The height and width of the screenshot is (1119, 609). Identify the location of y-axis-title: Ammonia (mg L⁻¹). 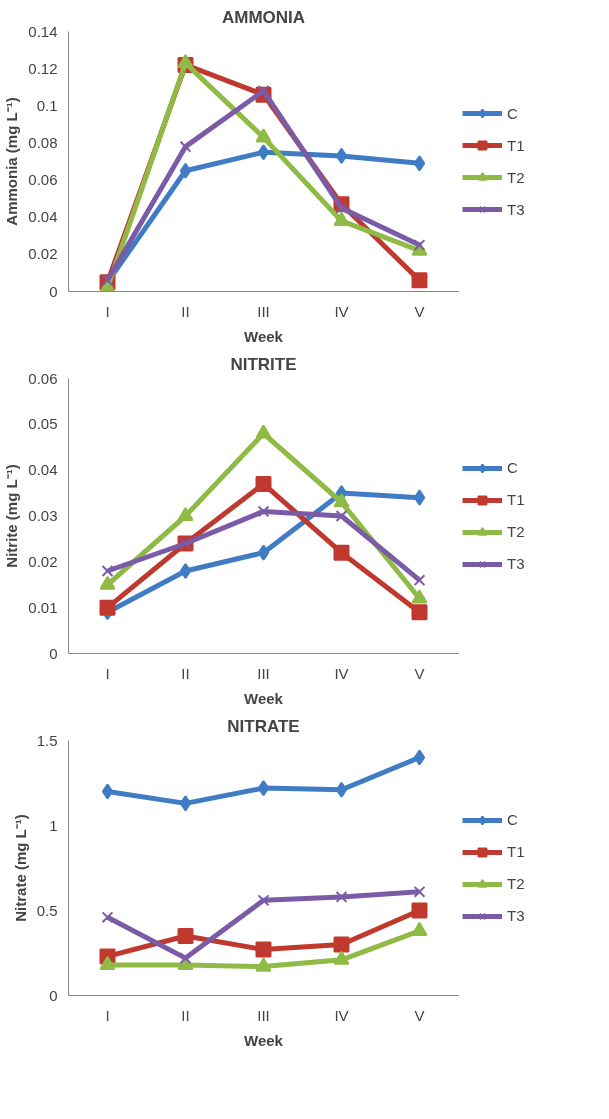
(12, 161).